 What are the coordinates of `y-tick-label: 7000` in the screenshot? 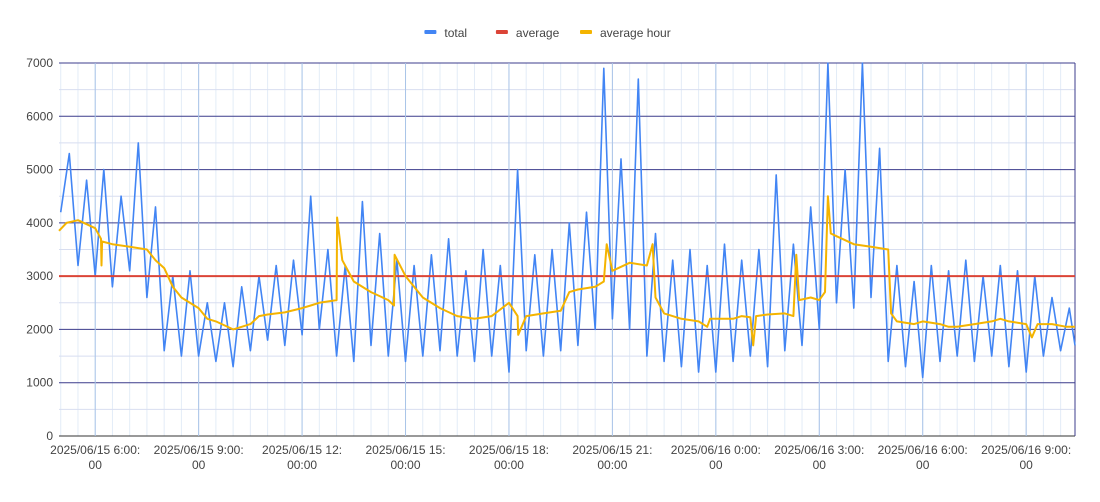 It's located at (39, 63).